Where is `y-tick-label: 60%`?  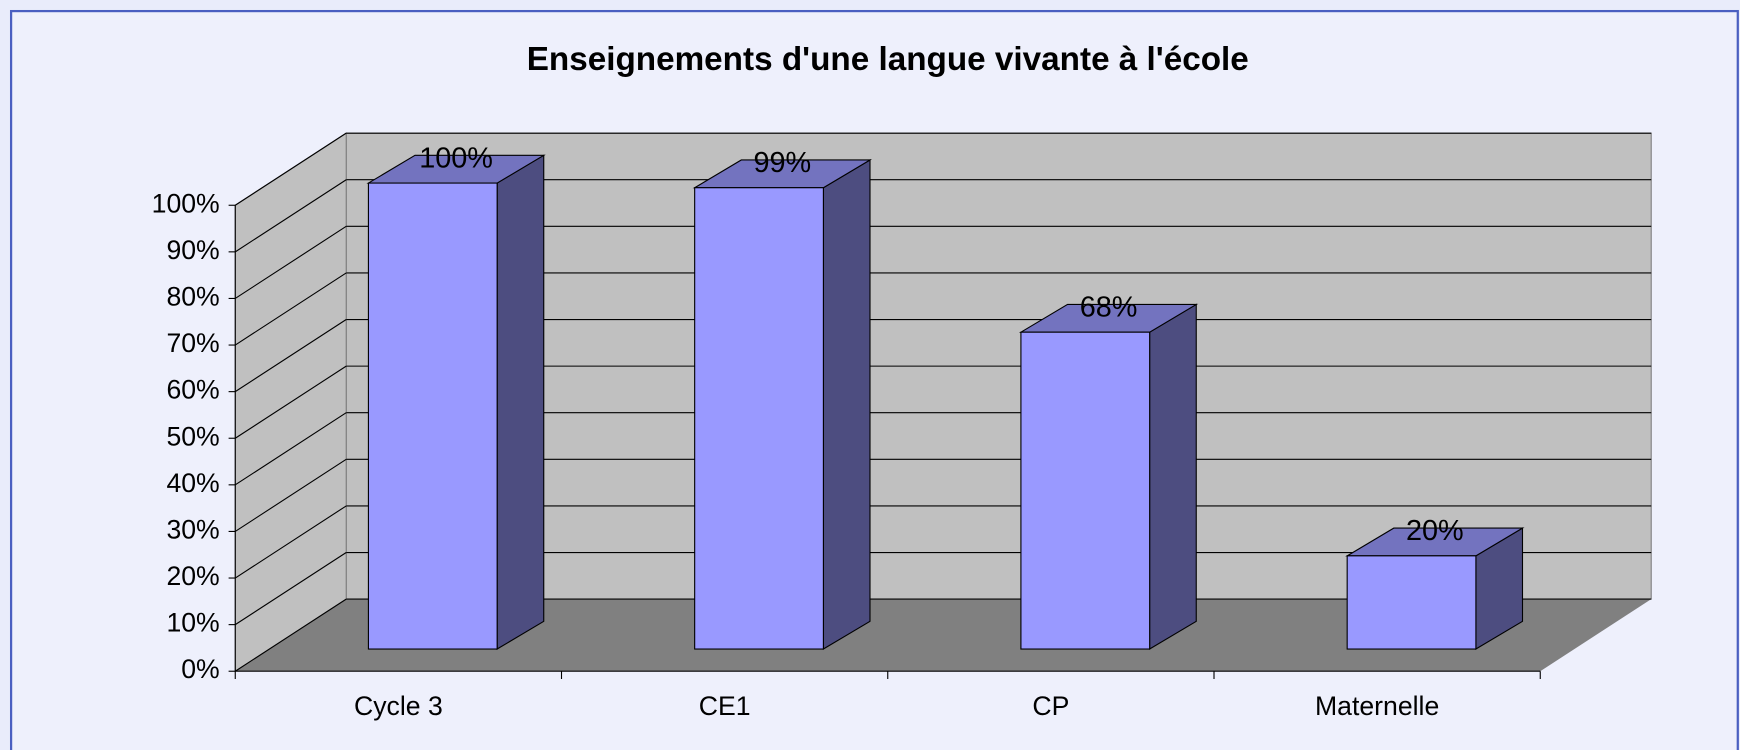 y-tick-label: 60% is located at coordinates (192, 390).